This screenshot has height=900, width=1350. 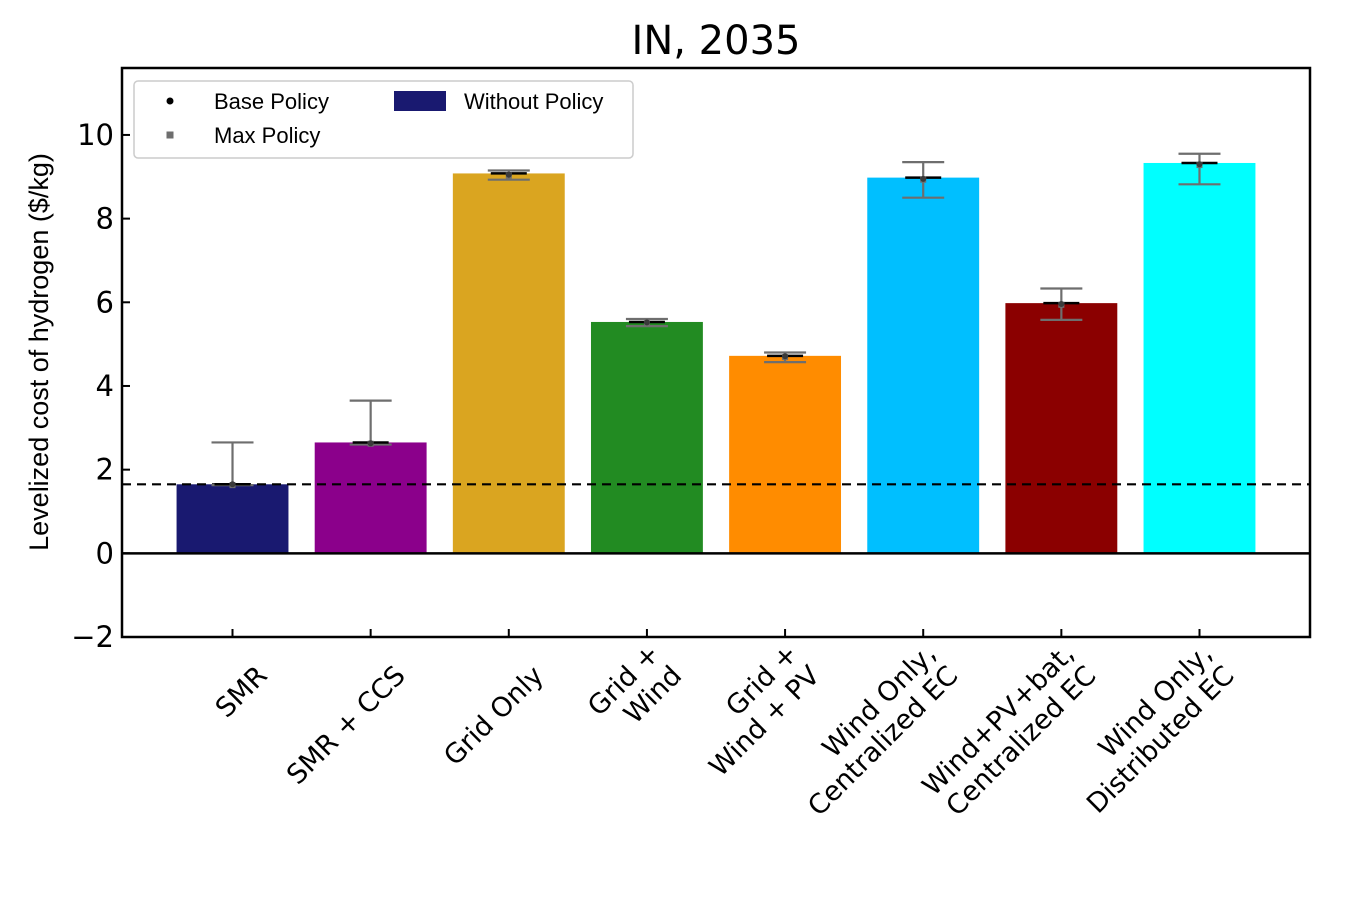 What do you see at coordinates (95, 135) in the screenshot?
I see `y-tick-label: 10` at bounding box center [95, 135].